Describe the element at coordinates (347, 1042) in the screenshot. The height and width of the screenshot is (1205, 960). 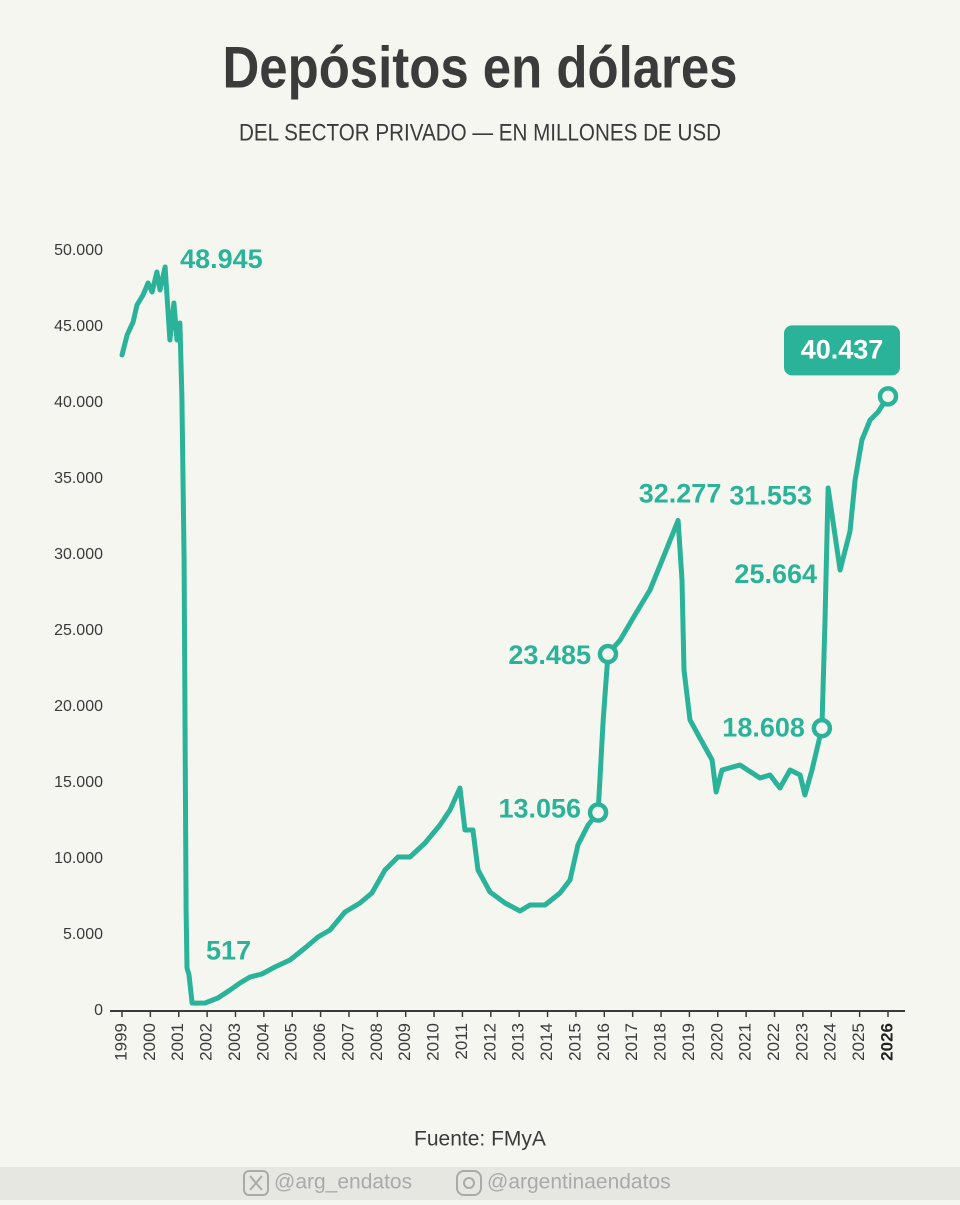
I see `x-tick-label: 2007` at that location.